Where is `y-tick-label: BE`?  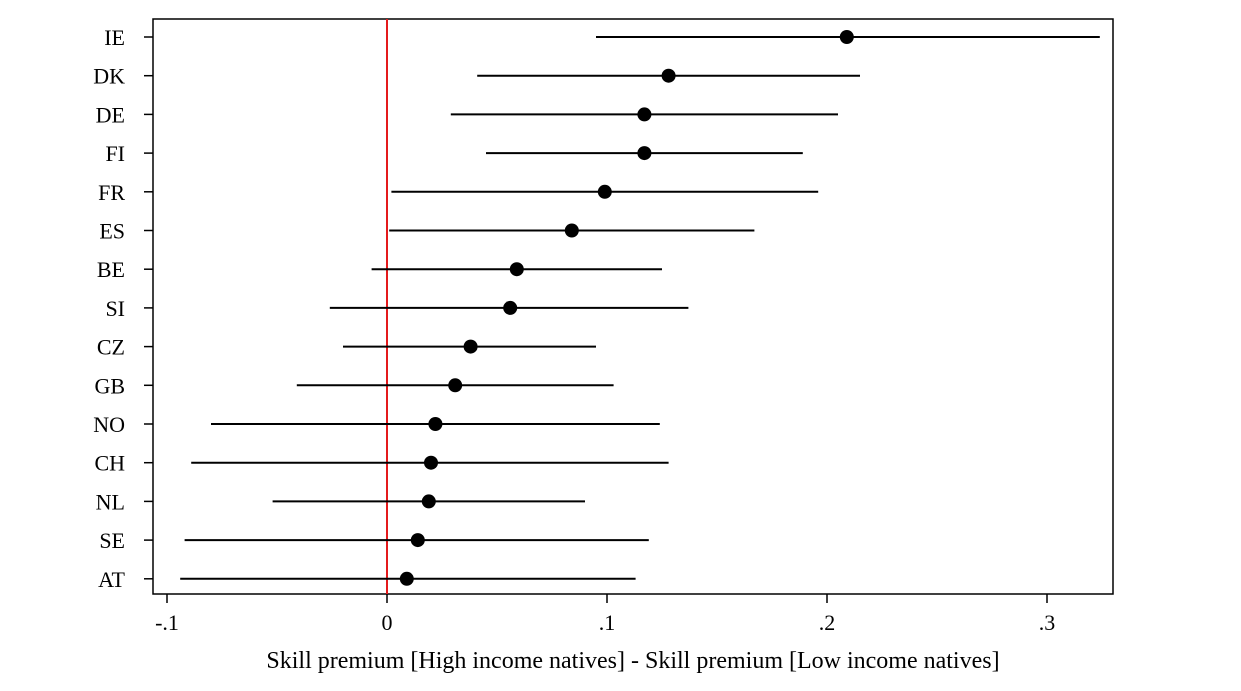
y-tick-label: BE is located at coordinates (111, 269).